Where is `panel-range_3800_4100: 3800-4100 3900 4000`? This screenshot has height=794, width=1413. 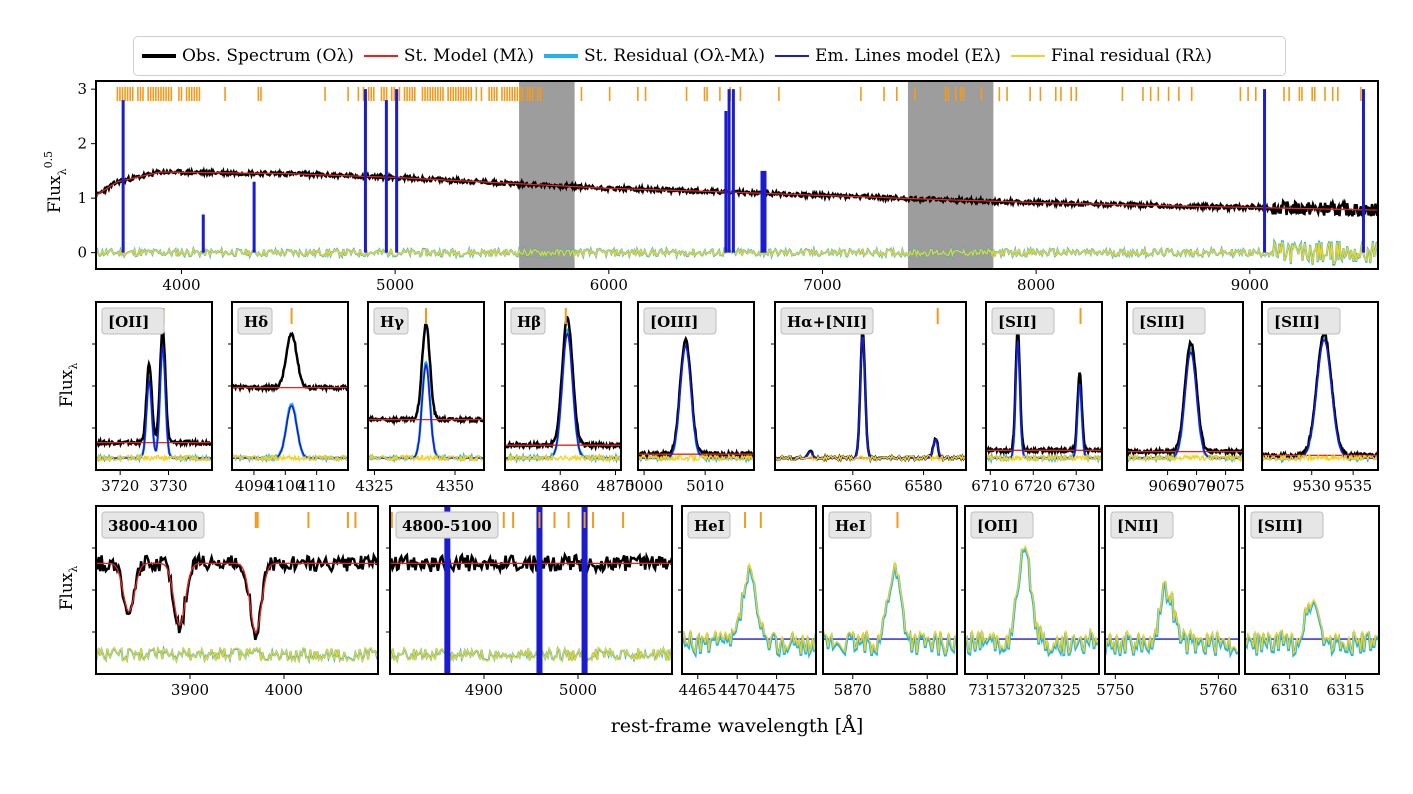 panel-range_3800_4100: 3800-4100 3900 4000 is located at coordinates (235, 602).